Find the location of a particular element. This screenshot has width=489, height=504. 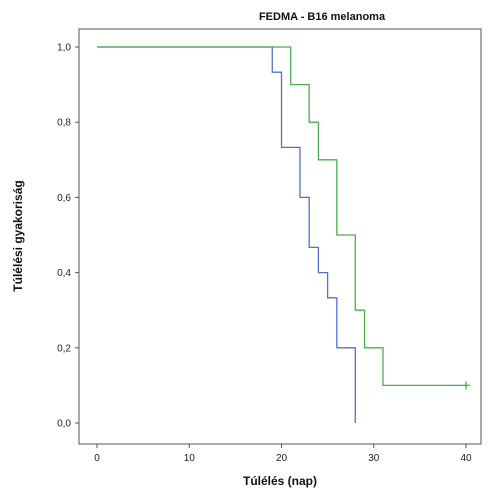

x-axis: 0 10 20 30 40 is located at coordinates (283, 454).